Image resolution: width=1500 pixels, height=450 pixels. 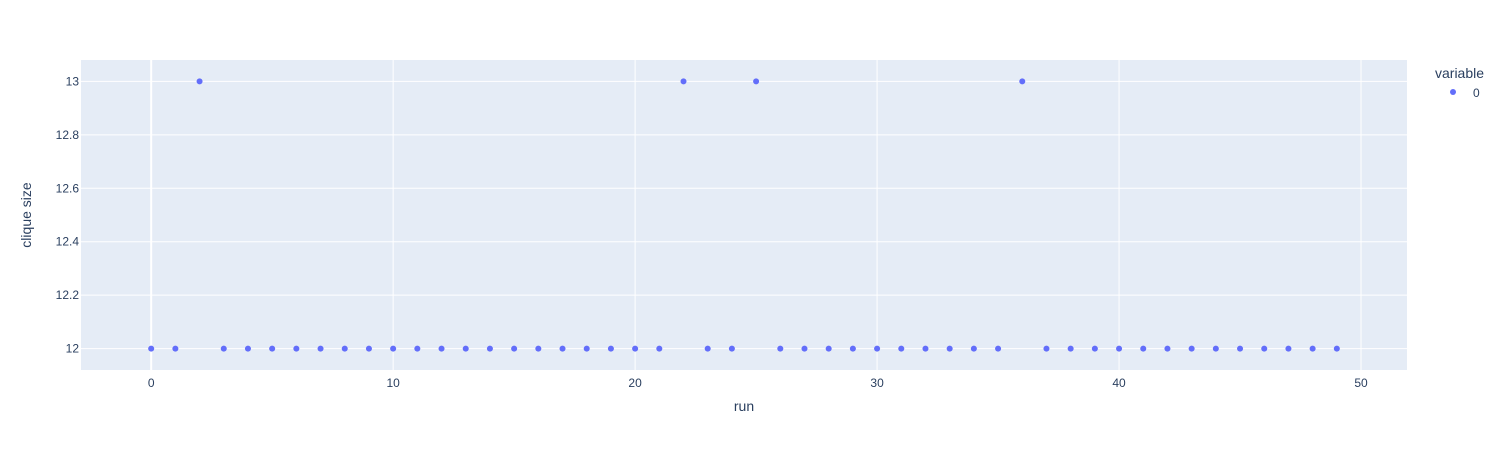 I want to click on x-tick-label: 40, so click(x=1119, y=383).